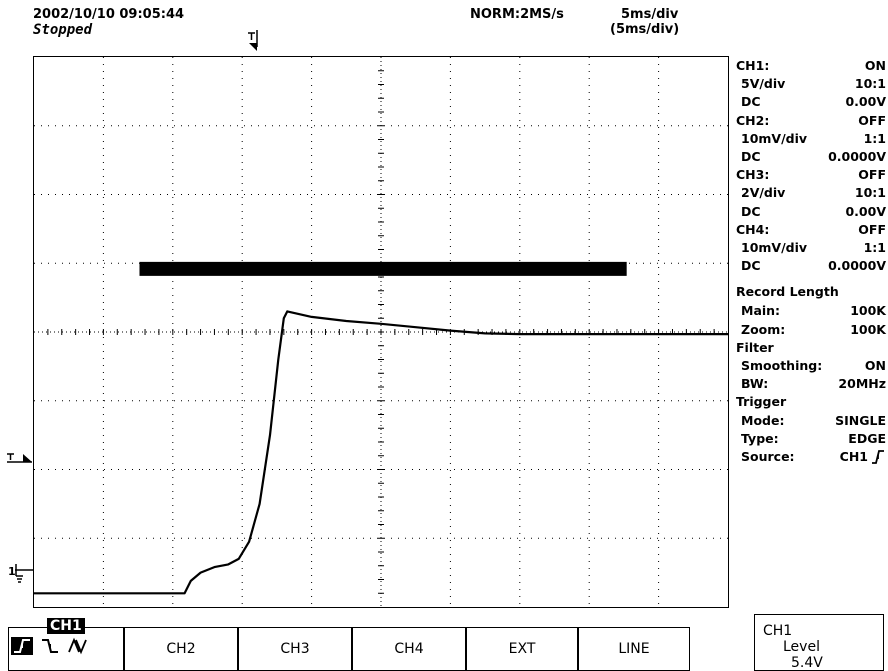  I want to click on ch2-scale-label: 10mV/div, so click(774, 138).